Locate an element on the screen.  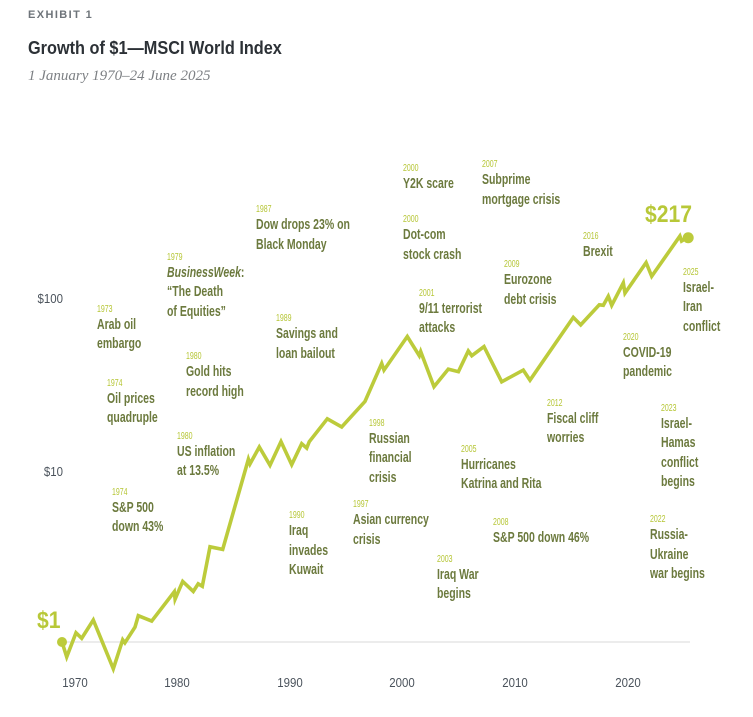
annotation-year: 2008 is located at coordinates (500, 522).